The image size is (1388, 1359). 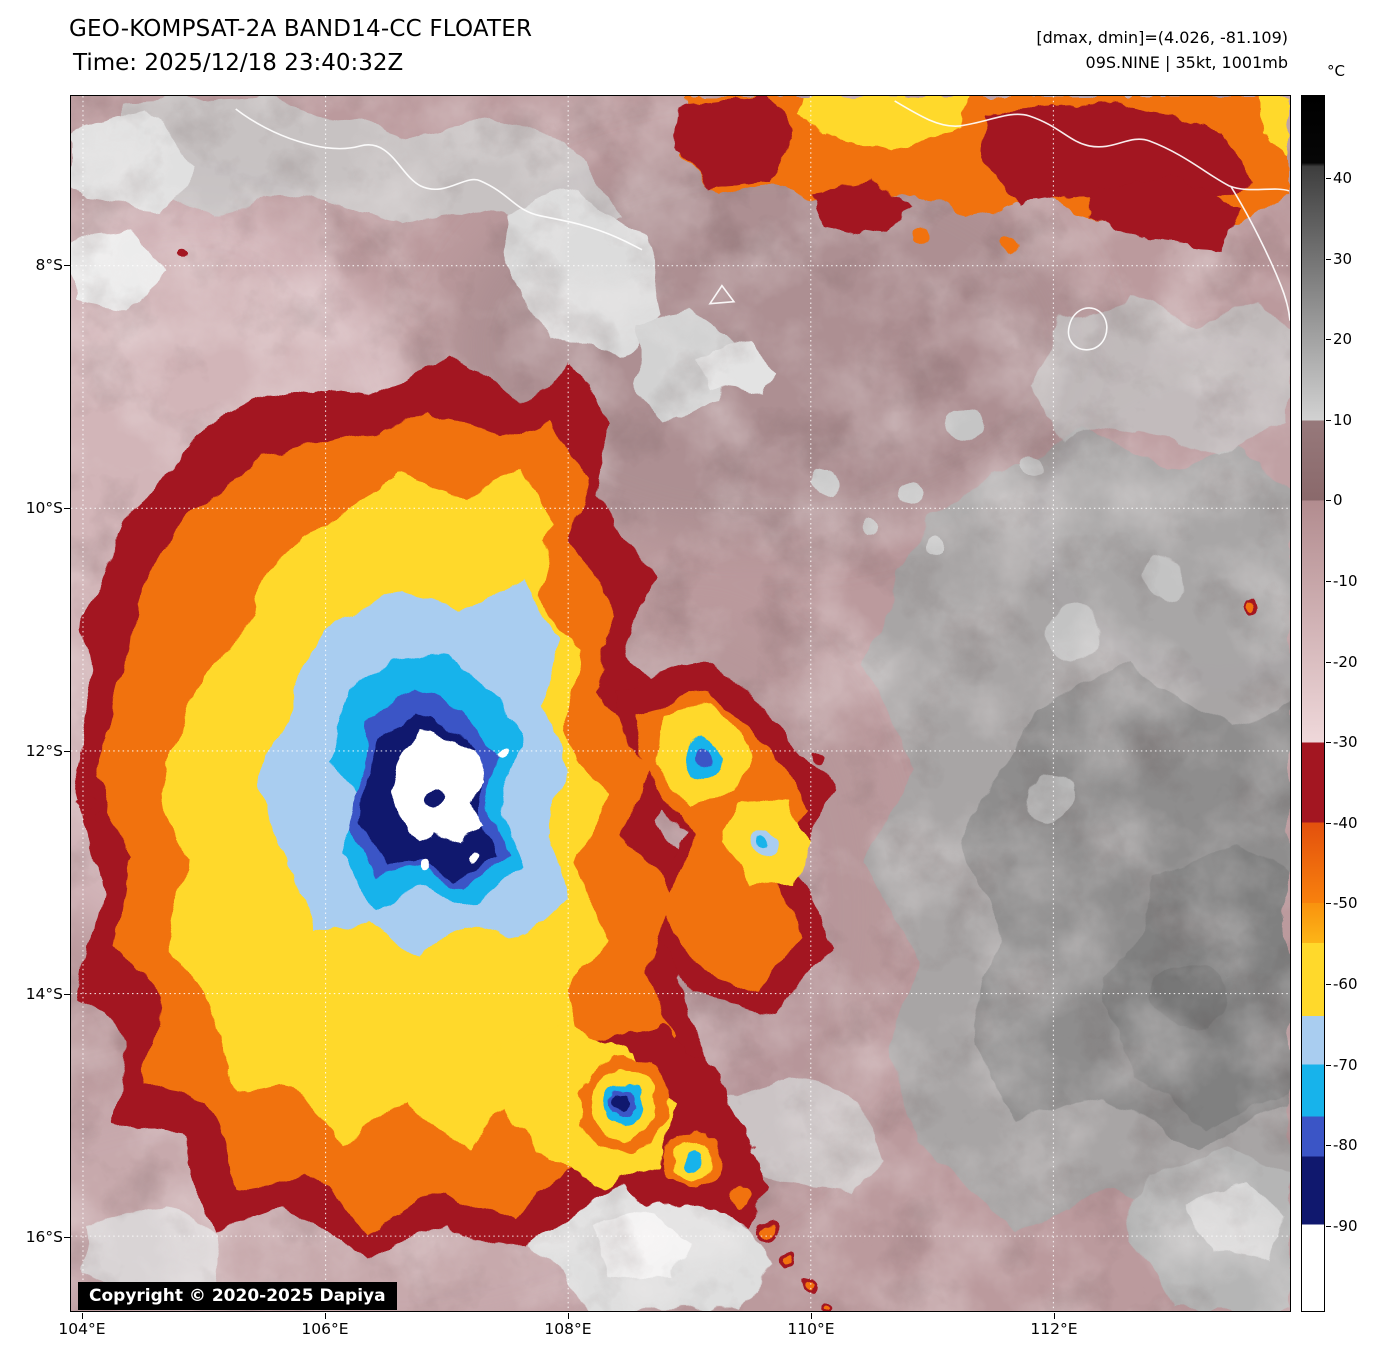 What do you see at coordinates (440, 784) in the screenshot?
I see `core-white` at bounding box center [440, 784].